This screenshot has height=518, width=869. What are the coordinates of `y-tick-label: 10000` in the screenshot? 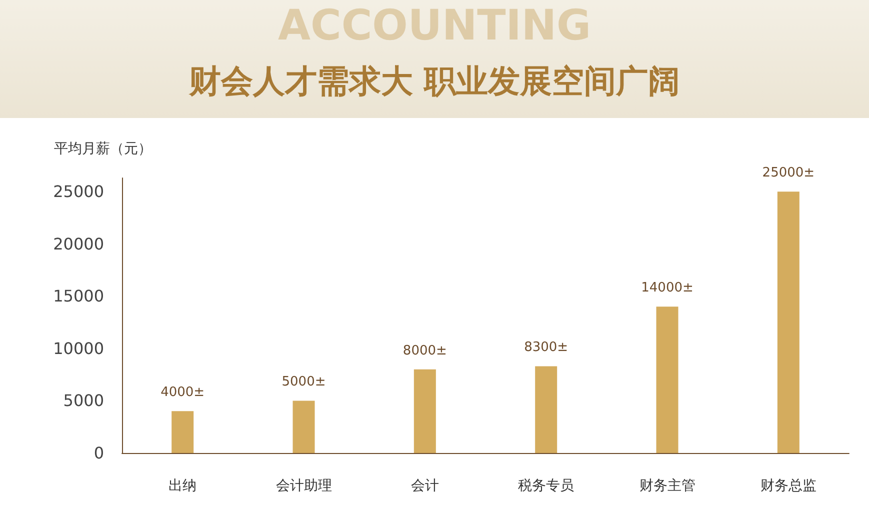 It's located at (78, 348).